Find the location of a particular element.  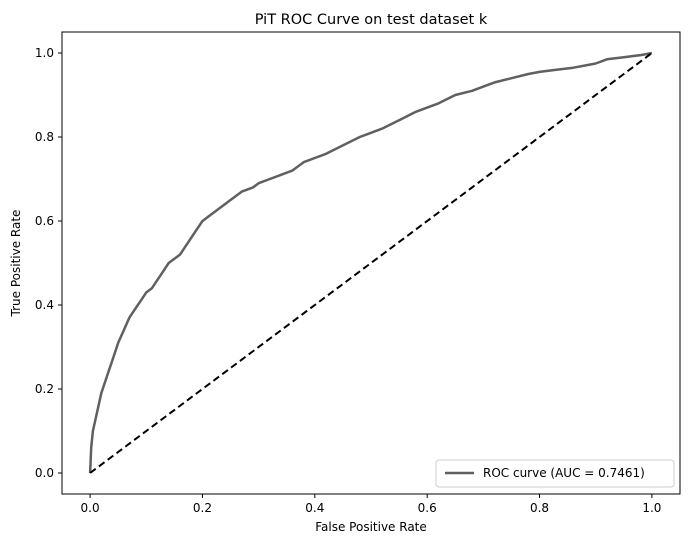

x-tick-label: 1.0 is located at coordinates (651, 508).